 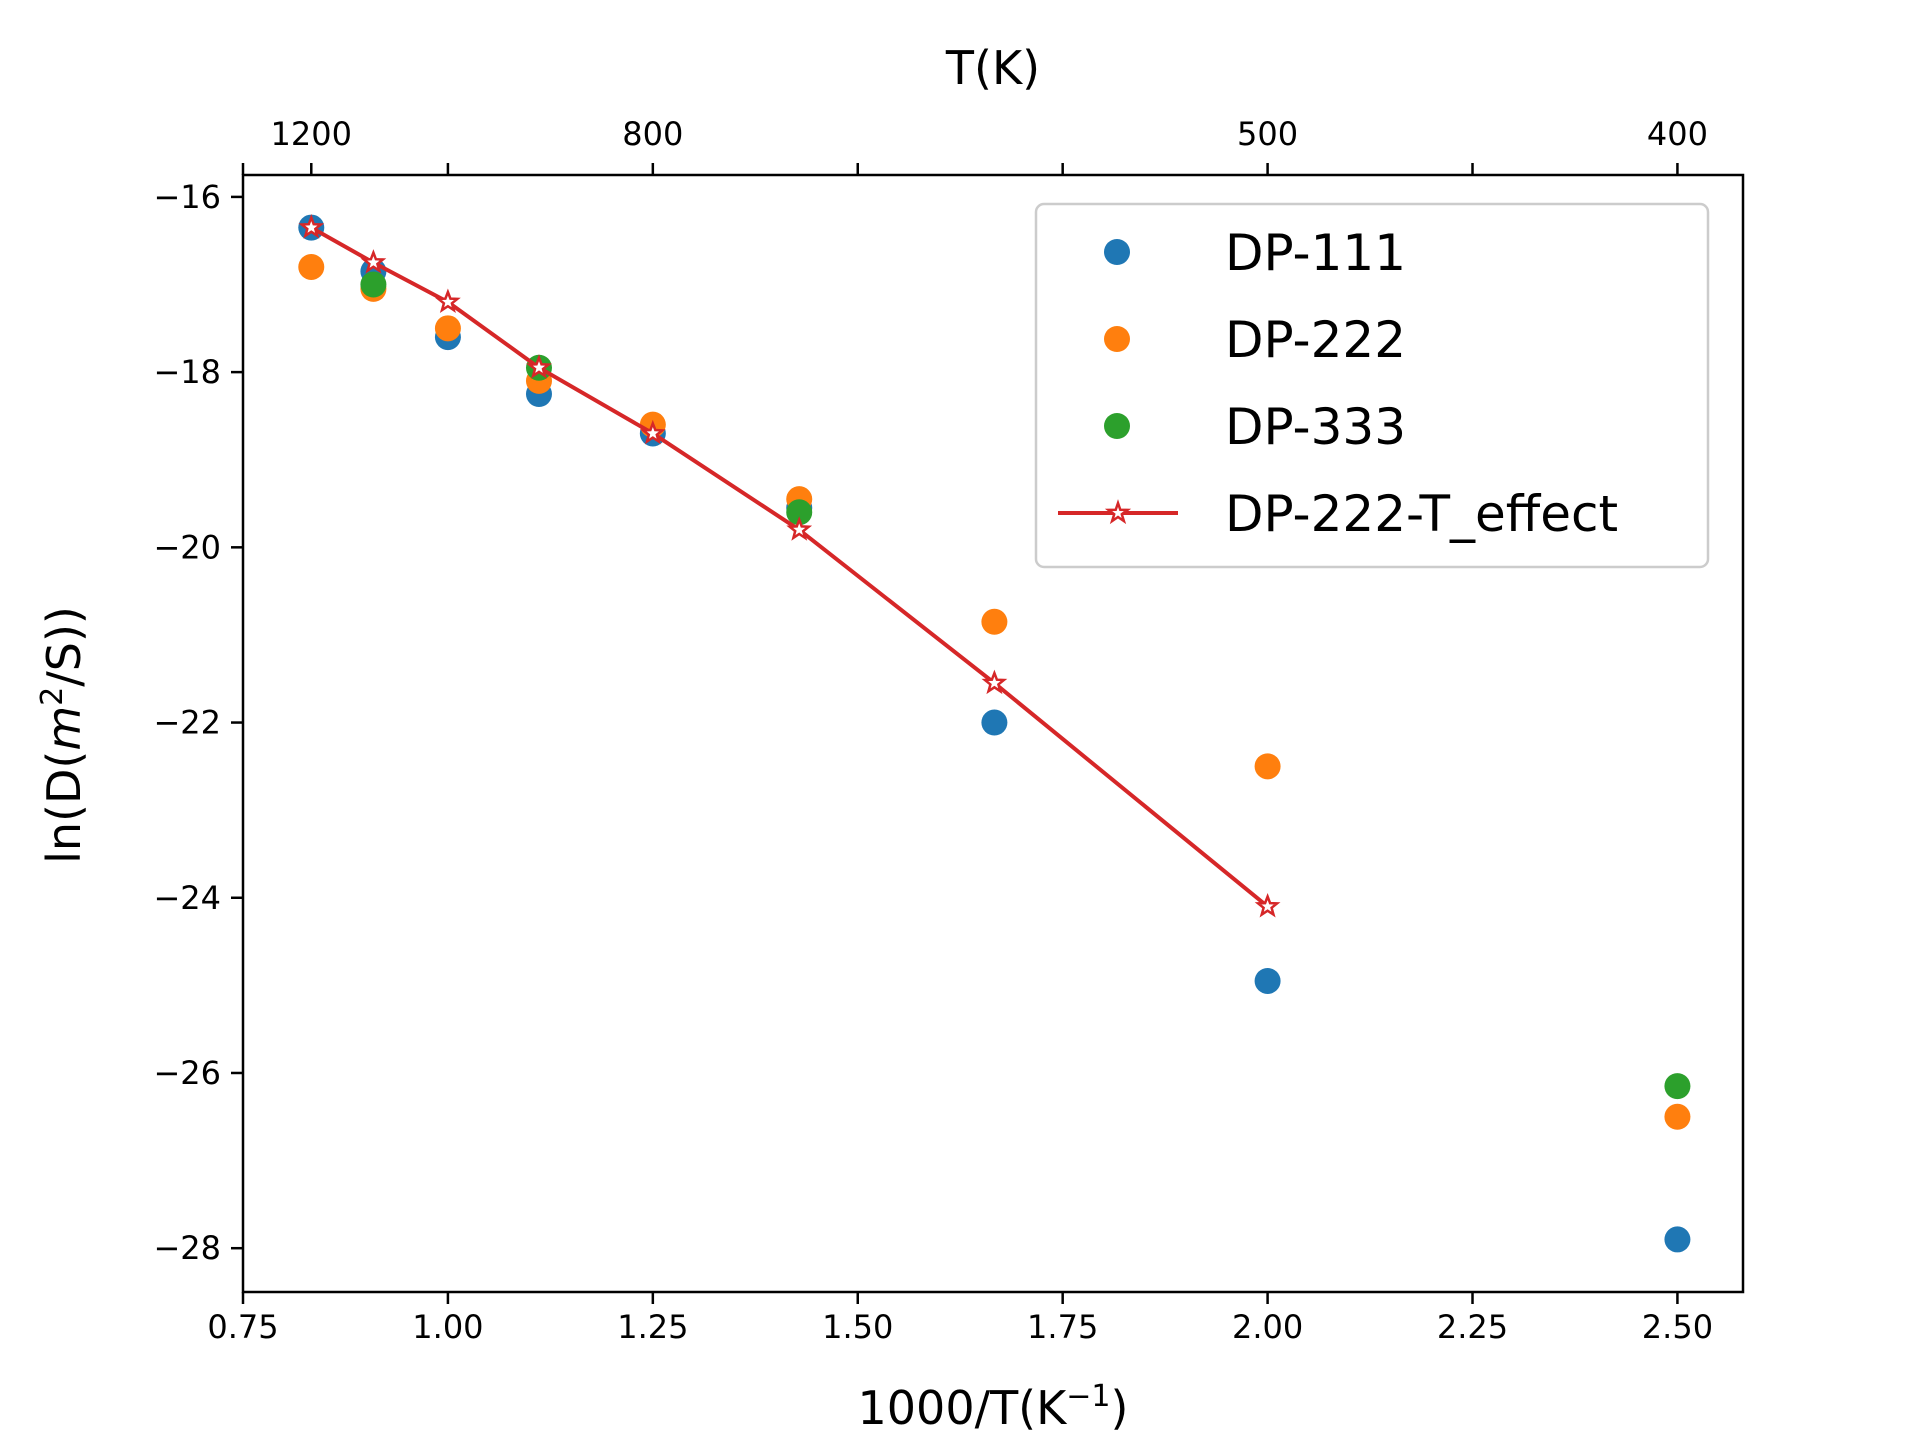 I want to click on x-axis-title-end: ), so click(x=1120, y=1408).